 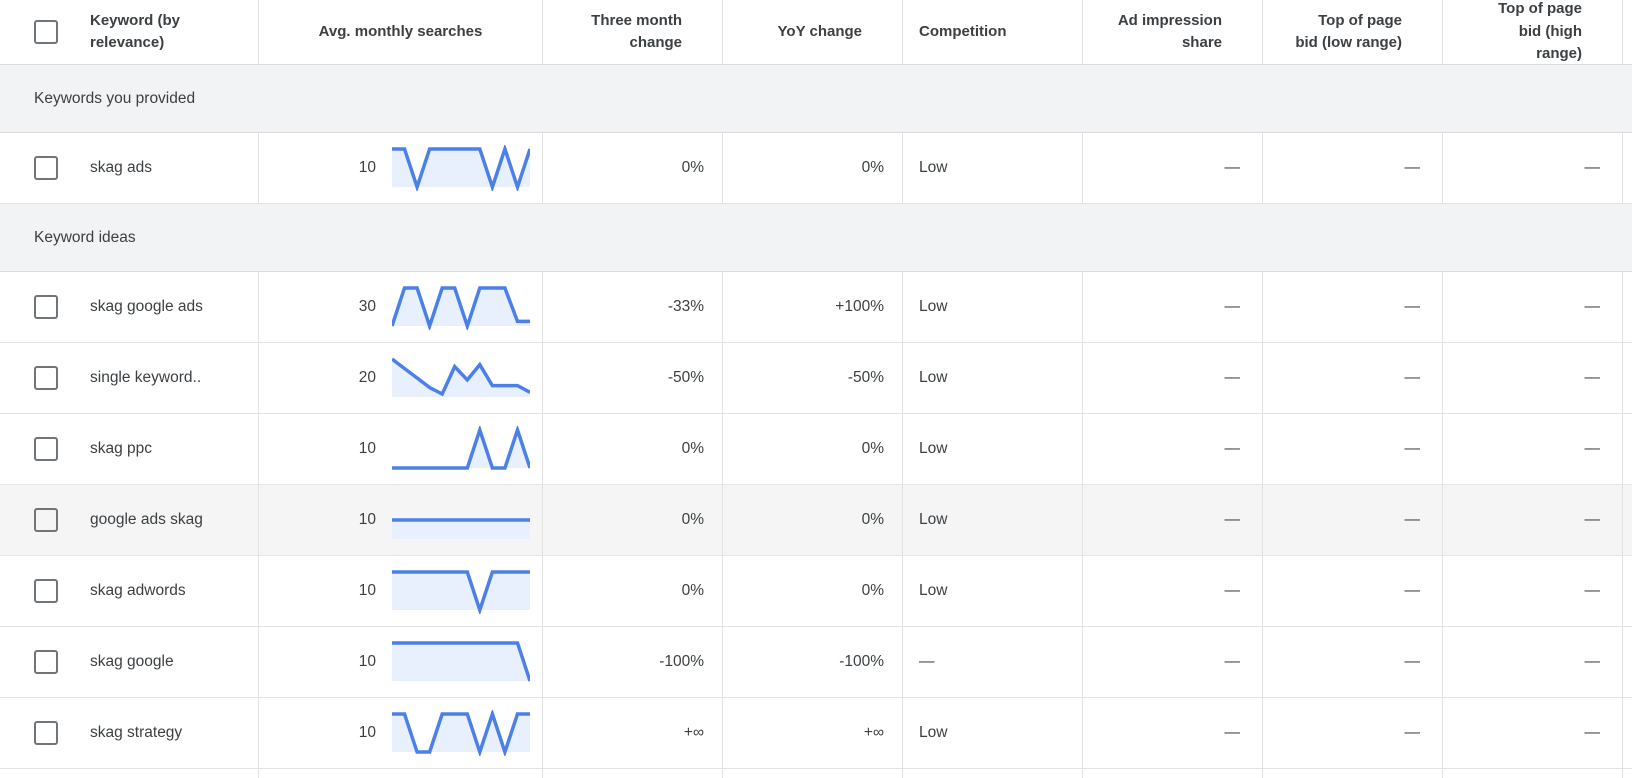 I want to click on keyword-cell: single keyword.., so click(x=129, y=378).